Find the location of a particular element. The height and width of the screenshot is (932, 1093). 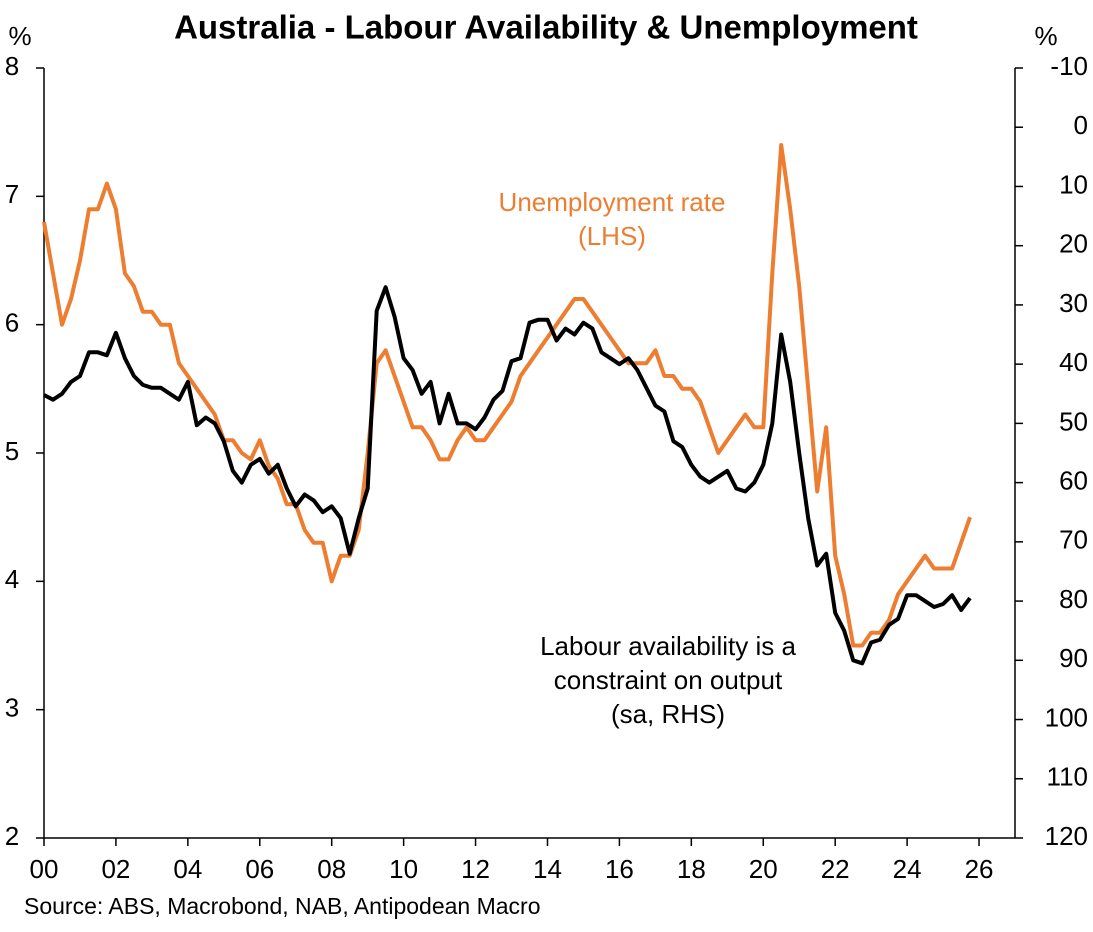

y2-tick-label: 100 is located at coordinates (1066, 717).